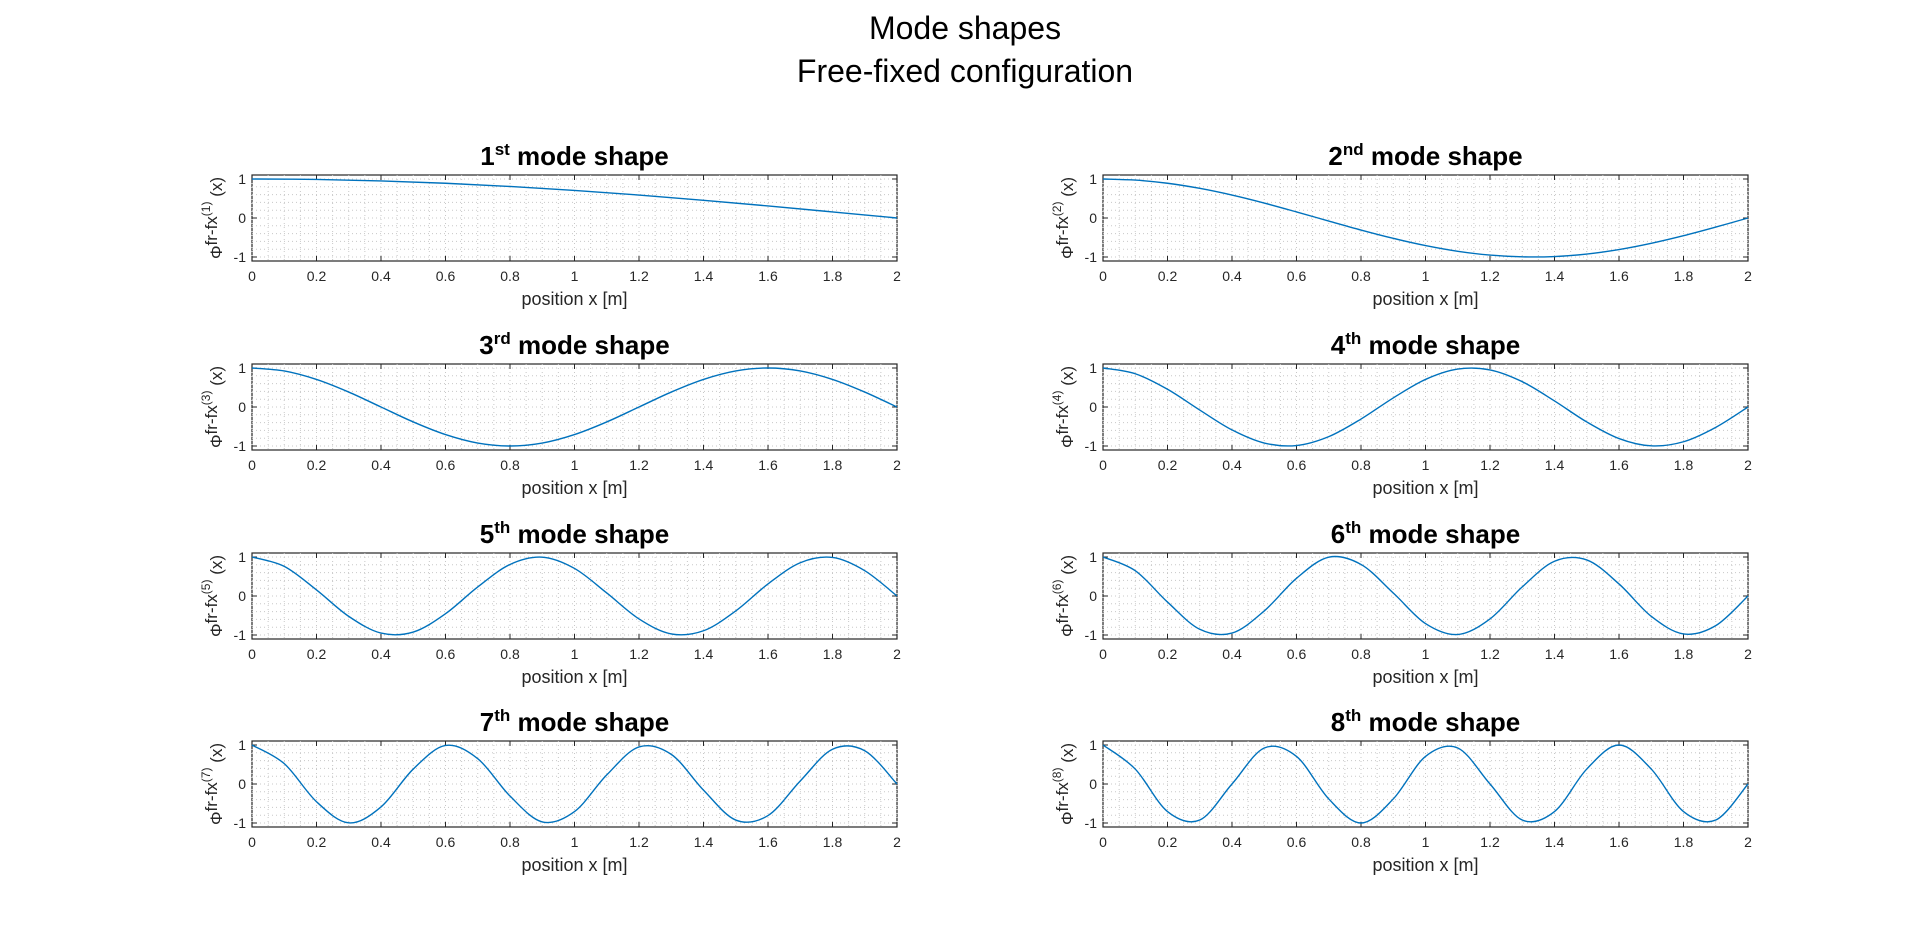 The width and height of the screenshot is (1920, 937). Describe the element at coordinates (212, 218) in the screenshot. I see `y-axis-label: Φfr-fx(1) (x)` at that location.